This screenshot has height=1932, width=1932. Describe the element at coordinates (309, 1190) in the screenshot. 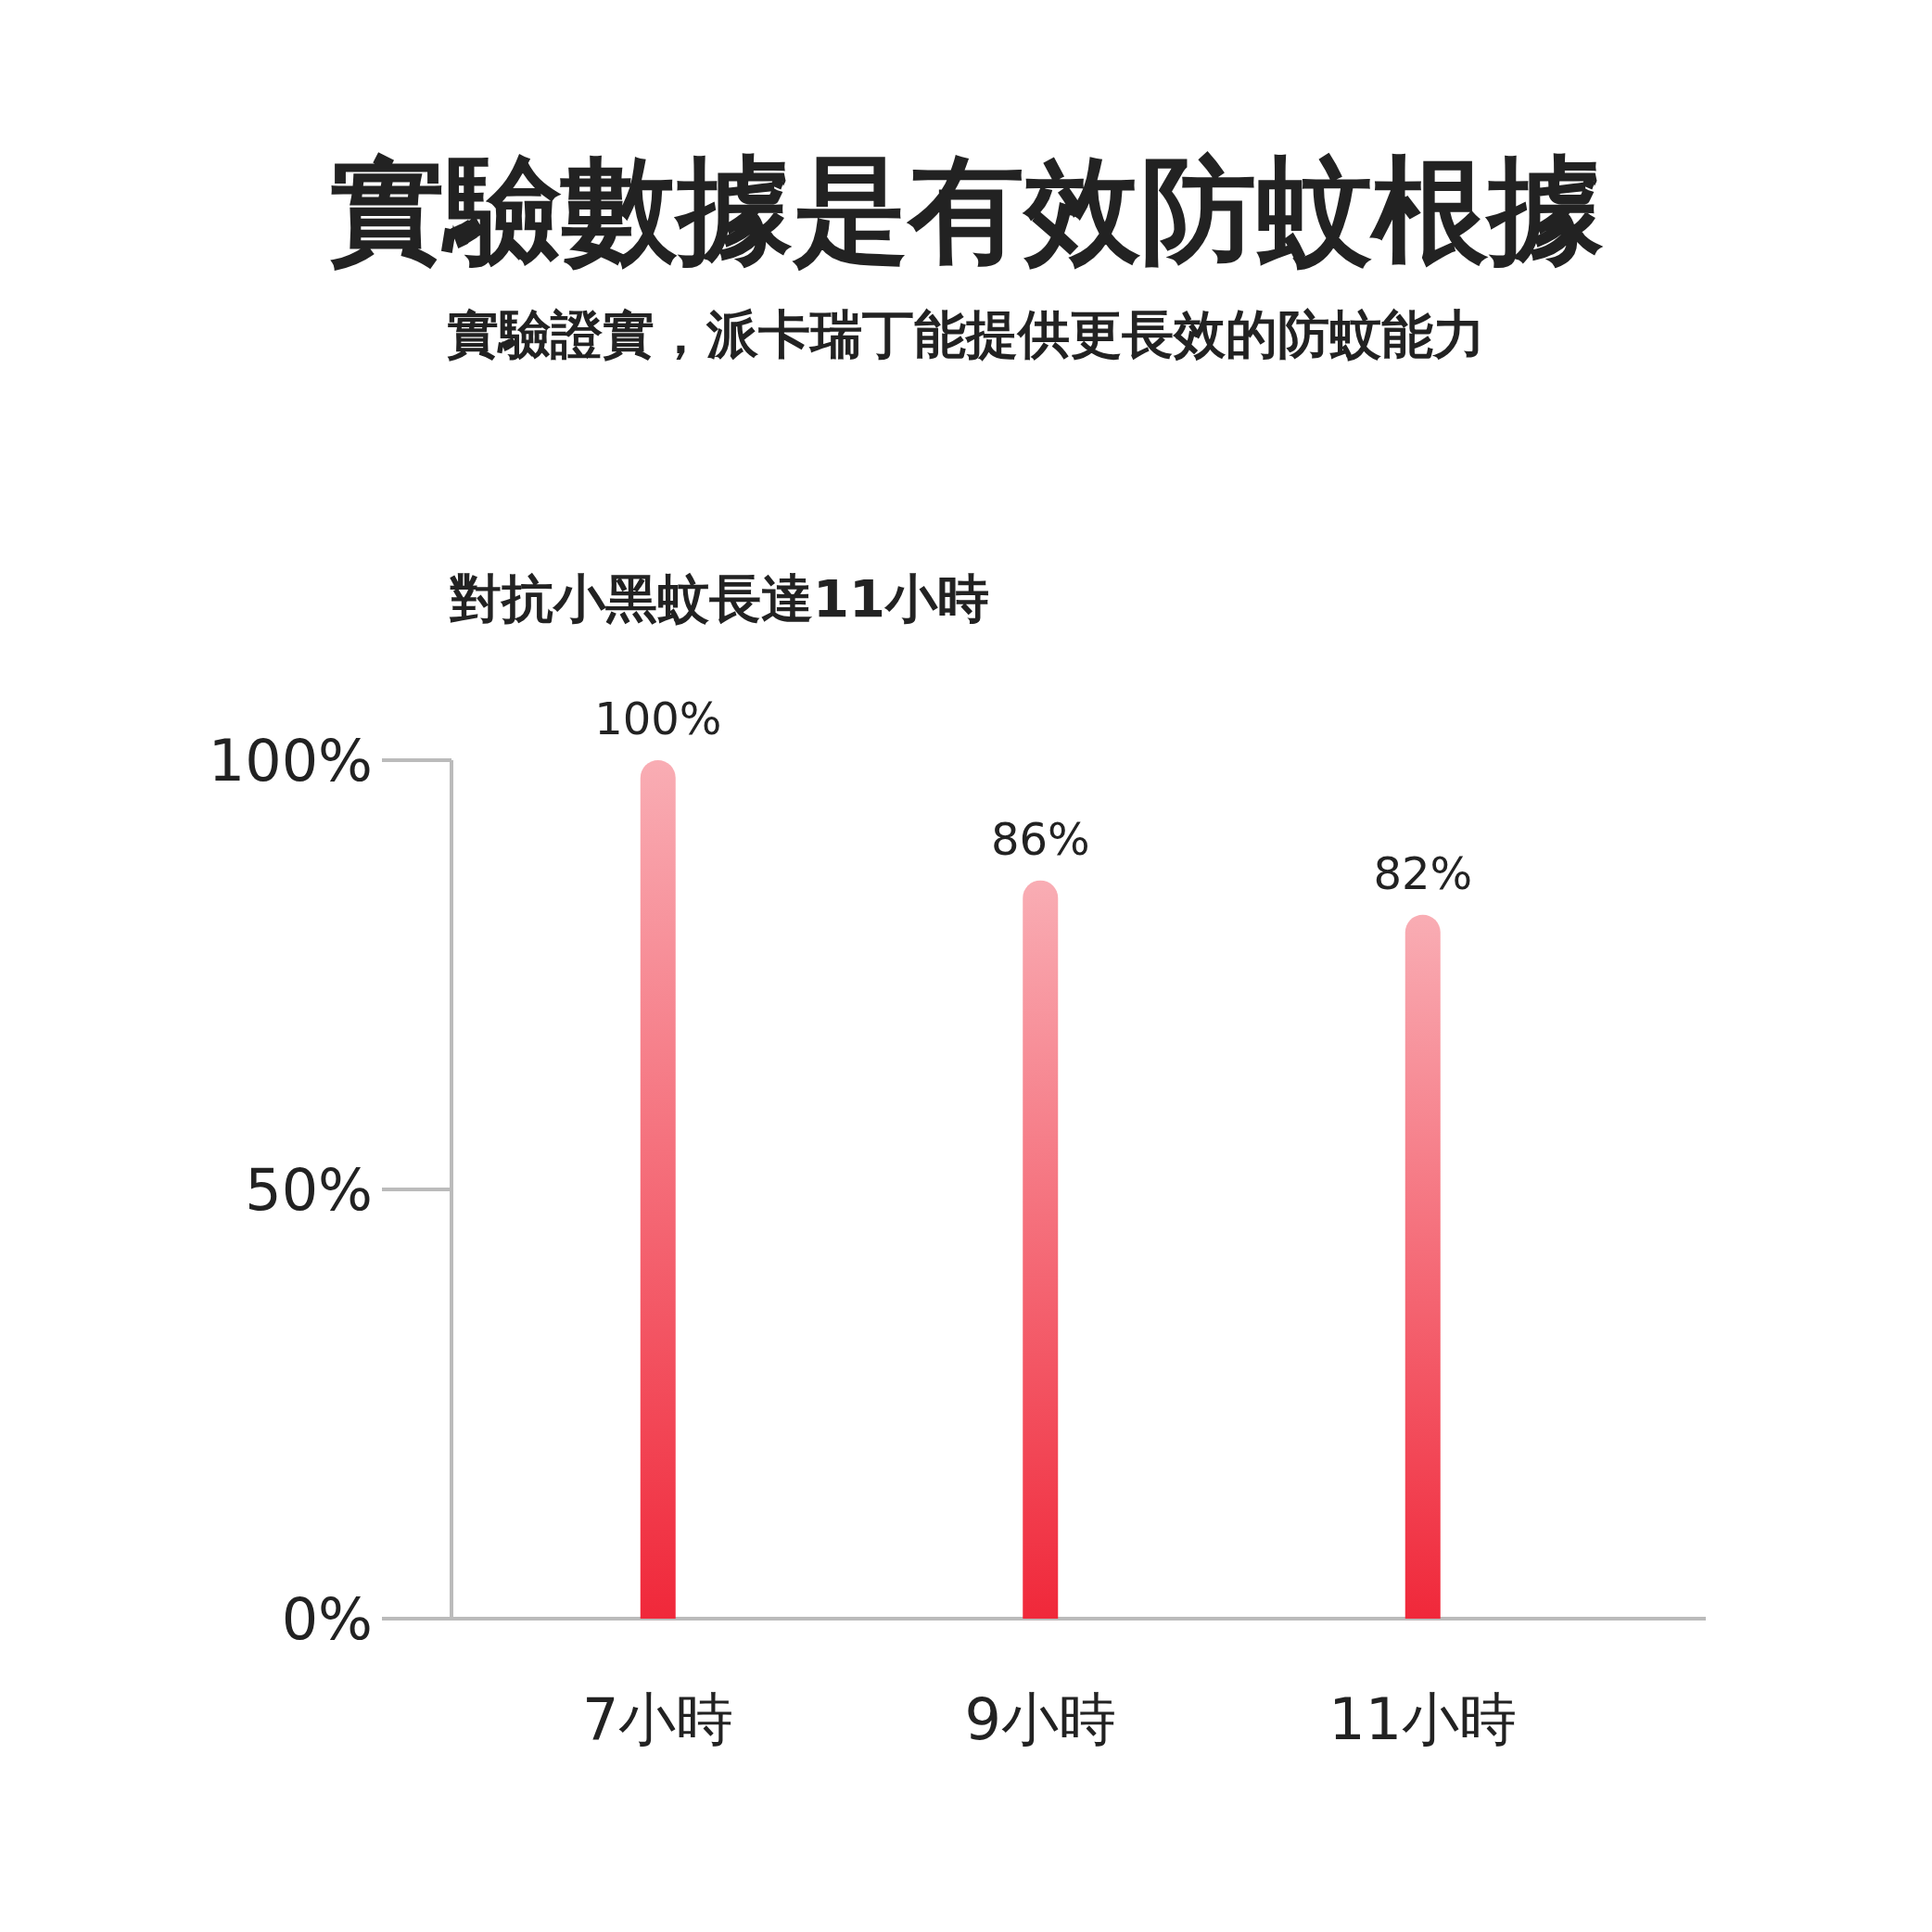

I see `ytick: 50%` at that location.